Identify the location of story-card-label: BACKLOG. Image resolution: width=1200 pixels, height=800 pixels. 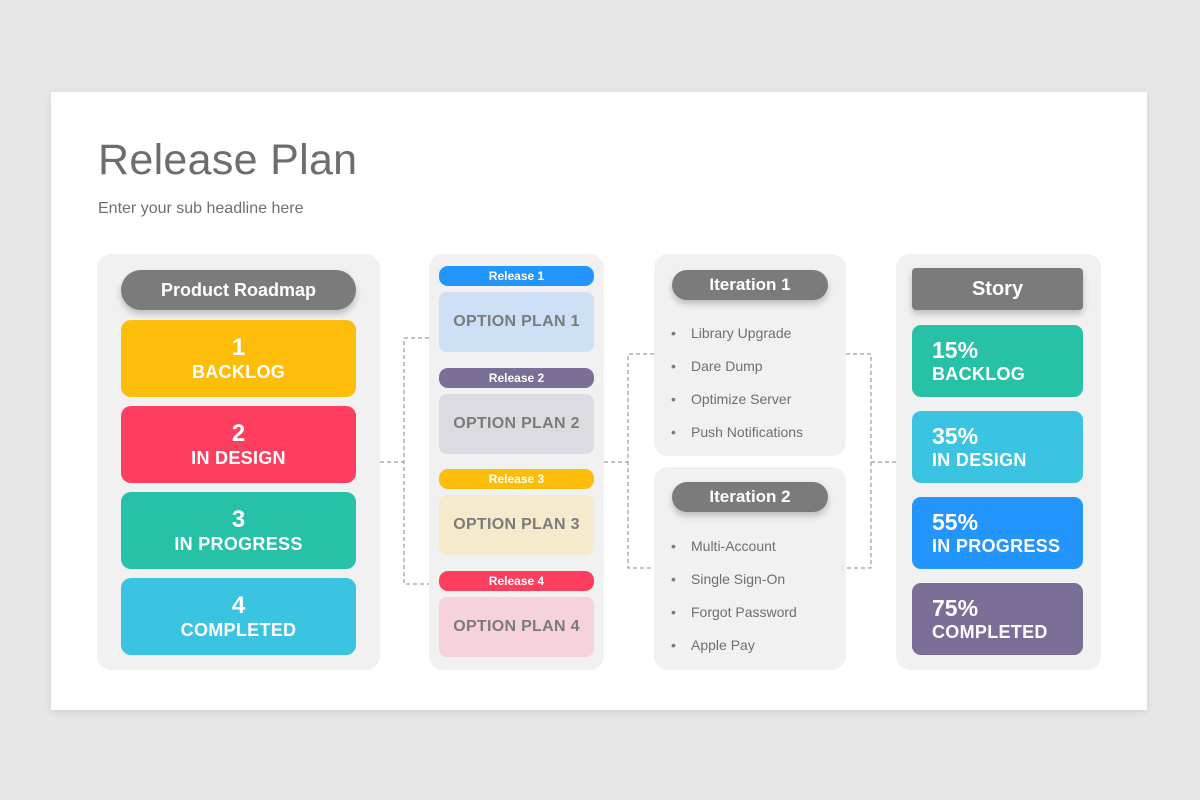
(979, 373).